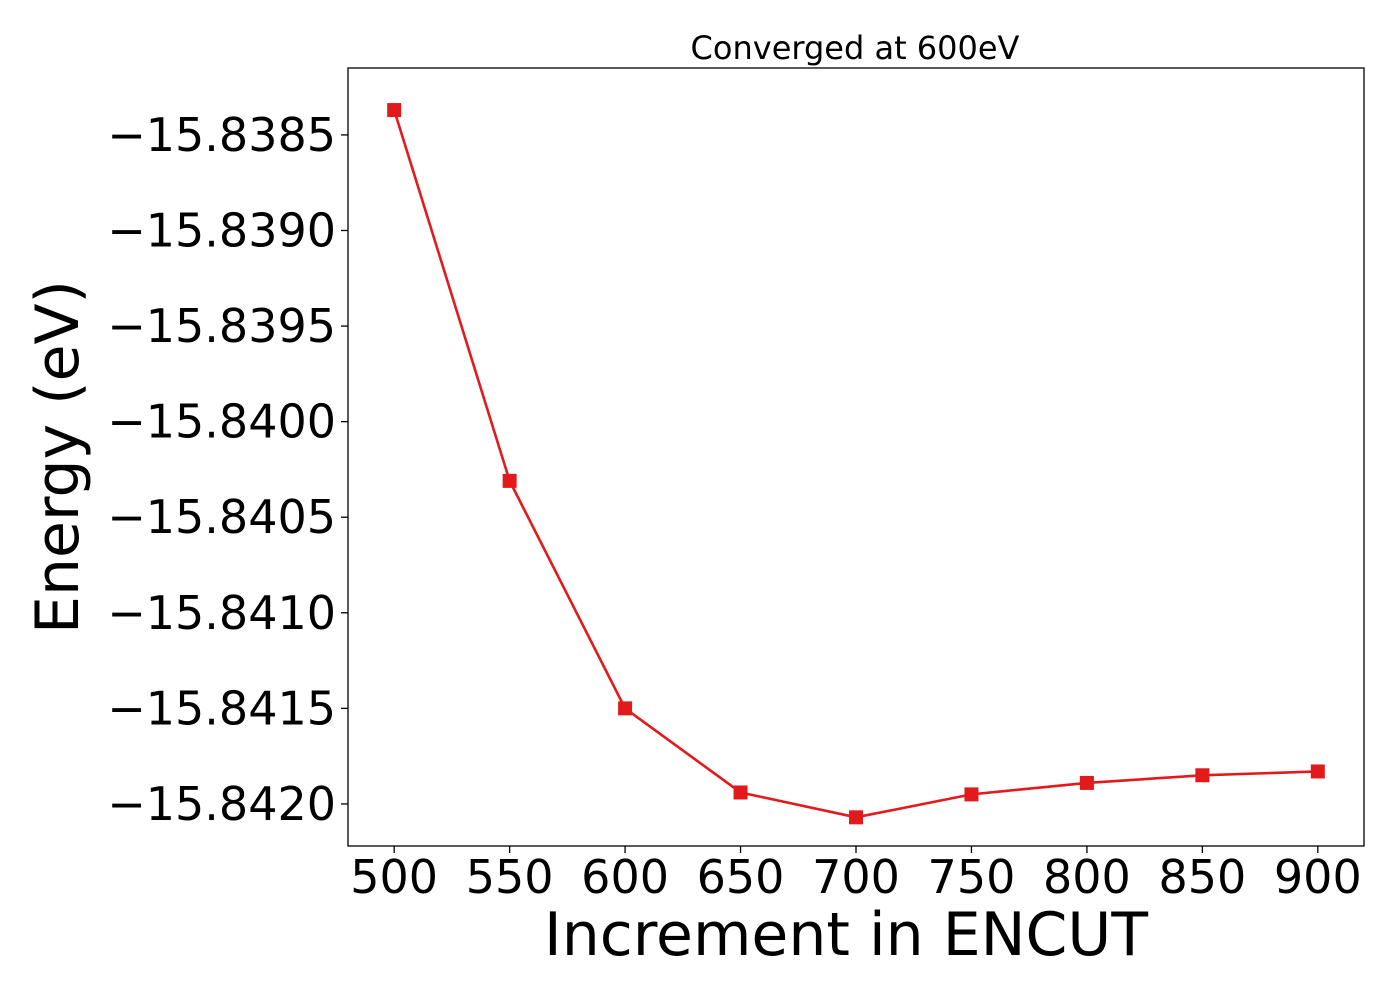 This screenshot has width=1400, height=1005. What do you see at coordinates (221, 613) in the screenshot?
I see `y-tick-label: −15.8410` at bounding box center [221, 613].